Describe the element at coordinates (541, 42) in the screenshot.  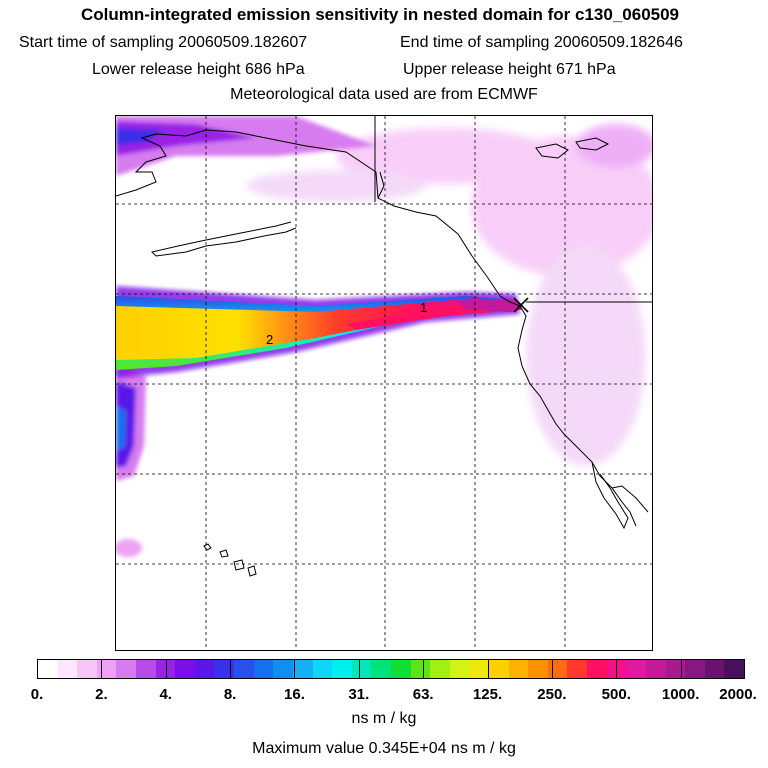
I see `end-time-label: End time of sampling 20060509.182646` at that location.